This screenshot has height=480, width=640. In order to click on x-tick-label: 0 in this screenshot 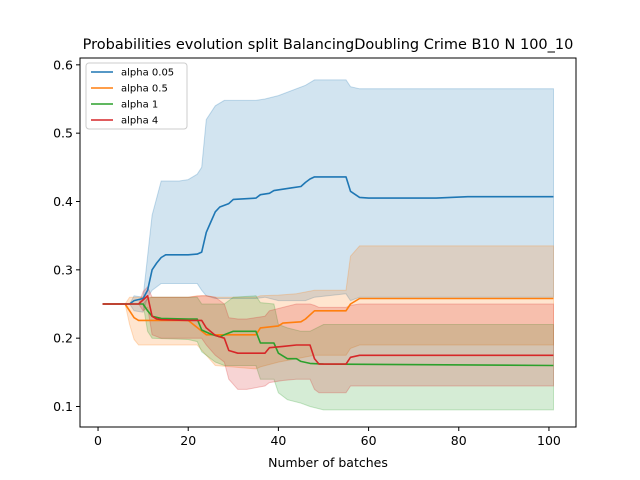, I will do `click(98, 440)`.